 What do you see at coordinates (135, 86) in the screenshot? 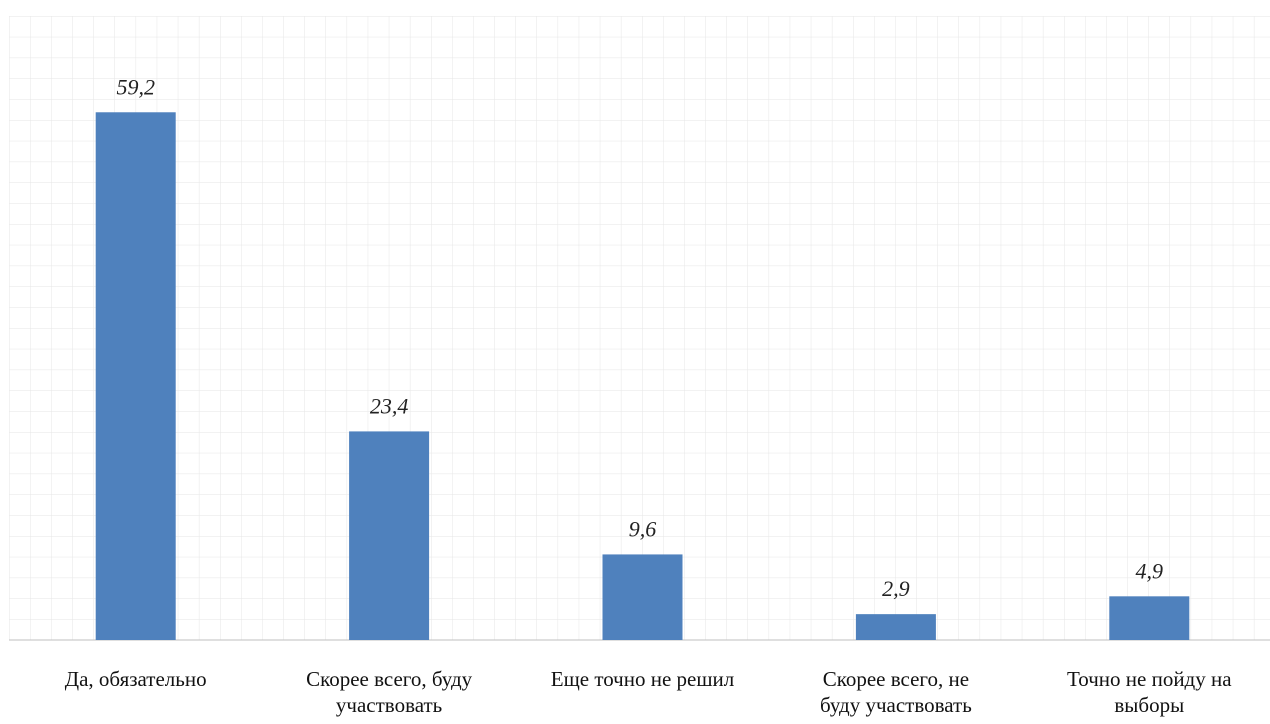
I see `value-label: 59,2` at bounding box center [135, 86].